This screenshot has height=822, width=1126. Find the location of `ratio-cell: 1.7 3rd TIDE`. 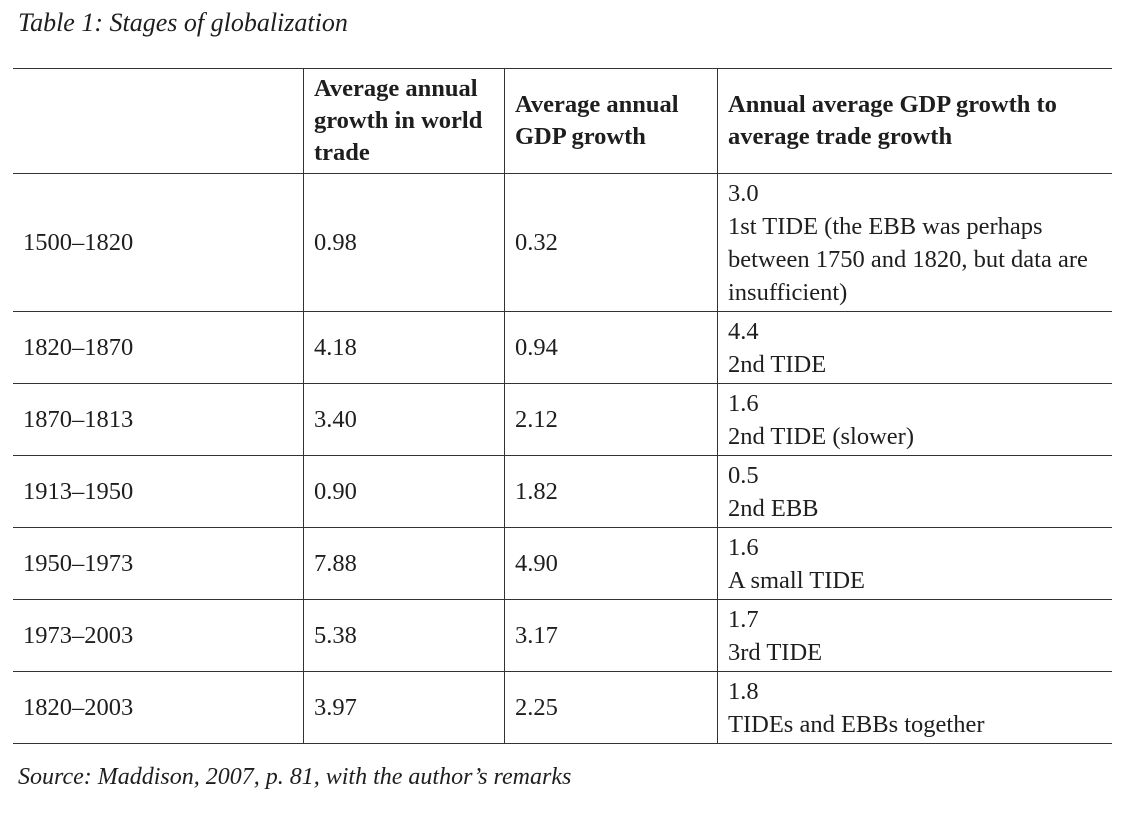

ratio-cell: 1.7 3rd TIDE is located at coordinates (914, 635).